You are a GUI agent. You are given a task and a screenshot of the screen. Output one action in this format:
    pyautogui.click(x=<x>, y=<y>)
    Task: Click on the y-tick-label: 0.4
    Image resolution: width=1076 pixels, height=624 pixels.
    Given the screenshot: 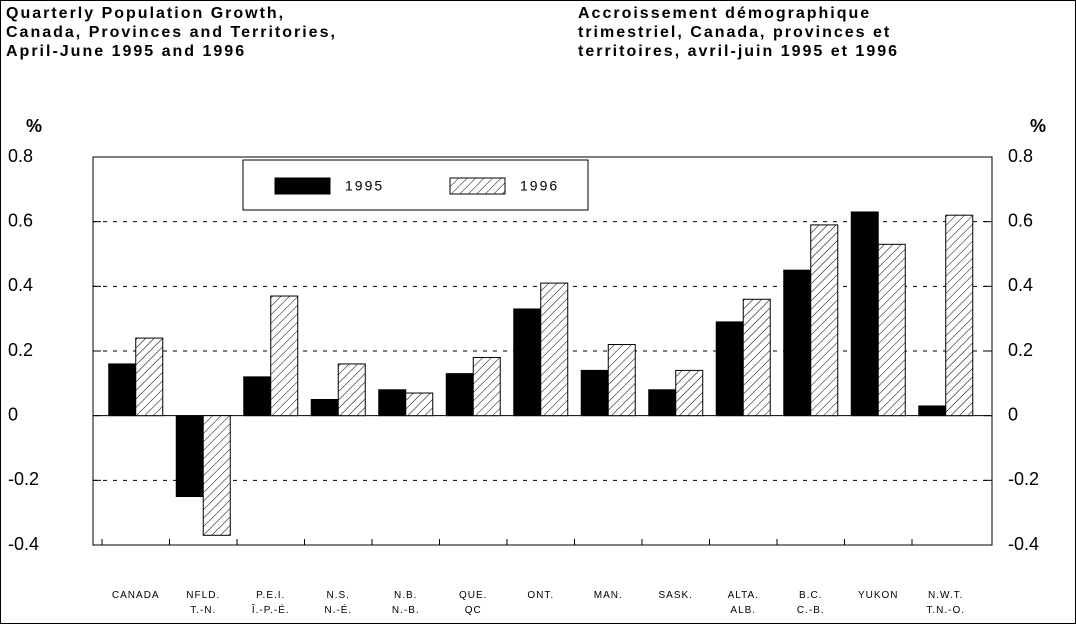 What is the action you would take?
    pyautogui.click(x=20, y=285)
    